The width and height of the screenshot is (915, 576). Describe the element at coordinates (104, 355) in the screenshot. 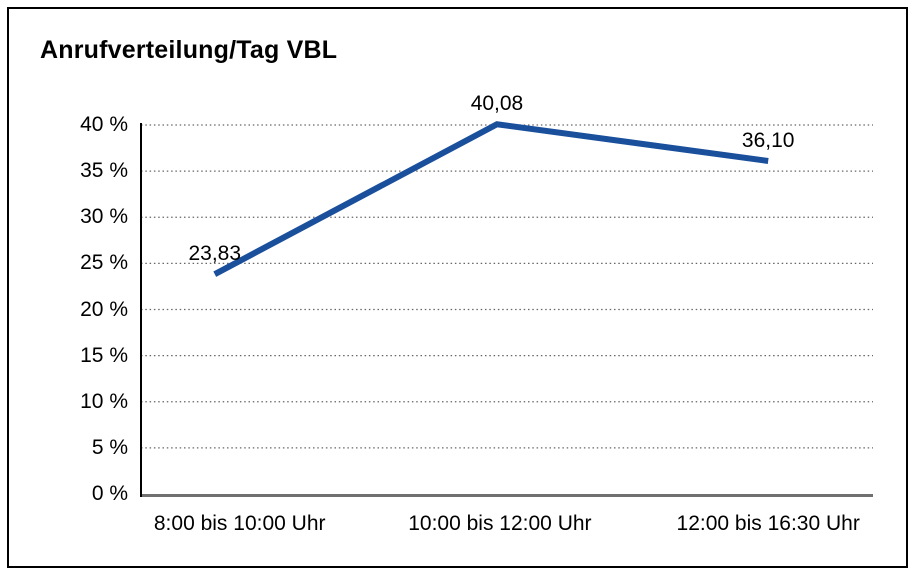

I see `y-axis-tick-label: 15 %` at that location.